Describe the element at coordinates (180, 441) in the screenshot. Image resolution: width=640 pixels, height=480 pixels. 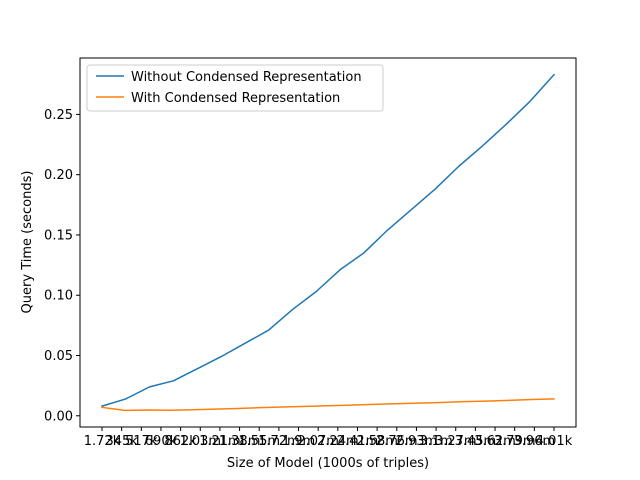
I see `x-tick-label: 862k` at that location.